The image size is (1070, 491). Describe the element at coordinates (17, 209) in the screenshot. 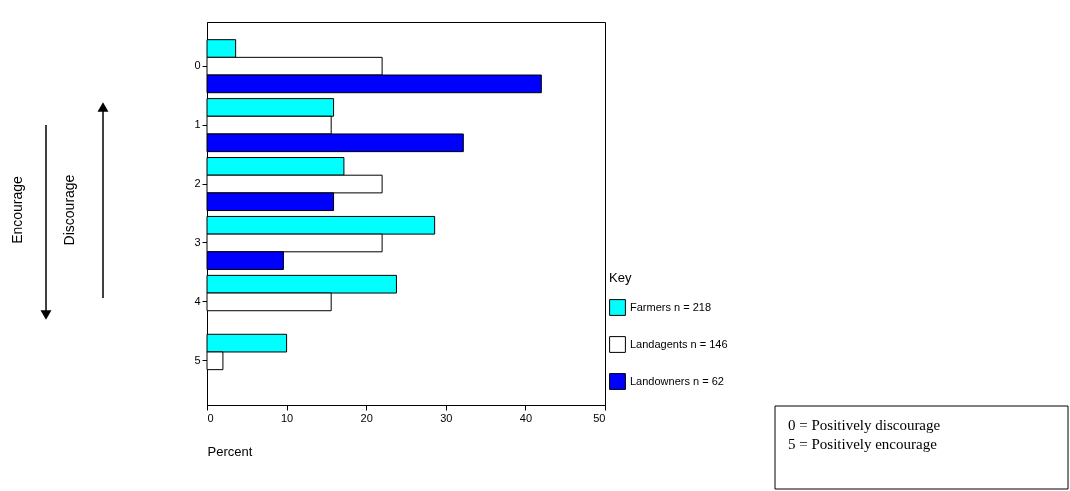

I see `text: Encourage` at that location.